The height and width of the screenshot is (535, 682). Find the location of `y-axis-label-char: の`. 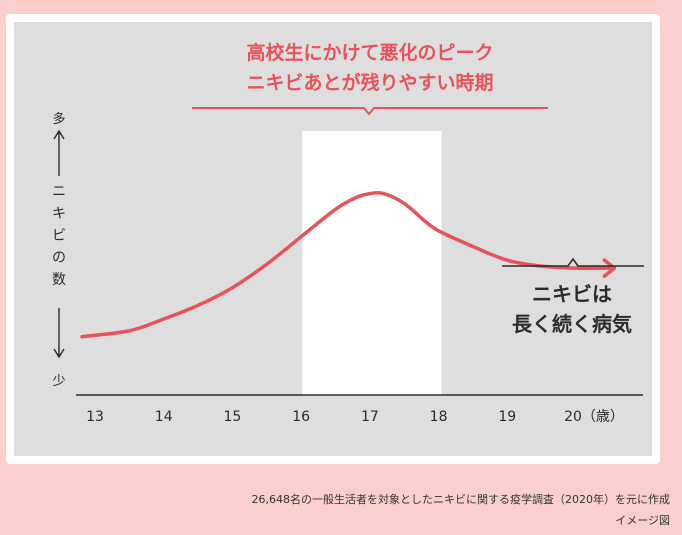

y-axis-label-char: の is located at coordinates (59, 258).